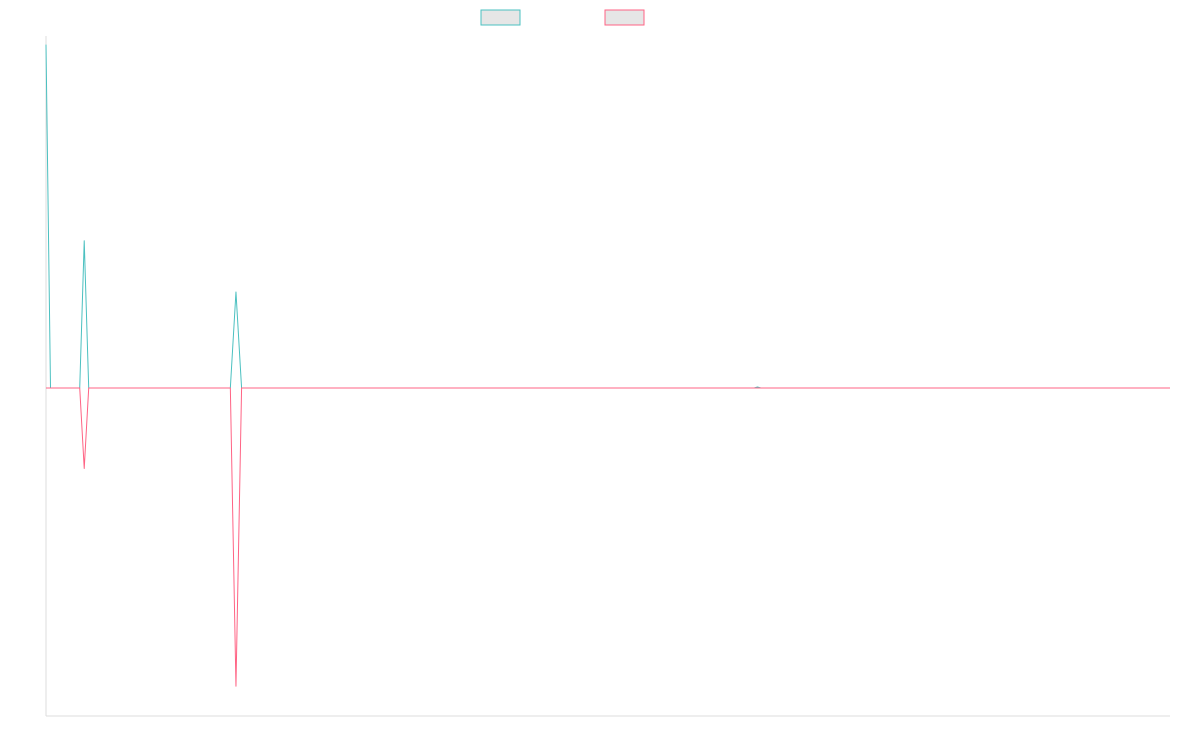  I want to click on legend, so click(562, 17).